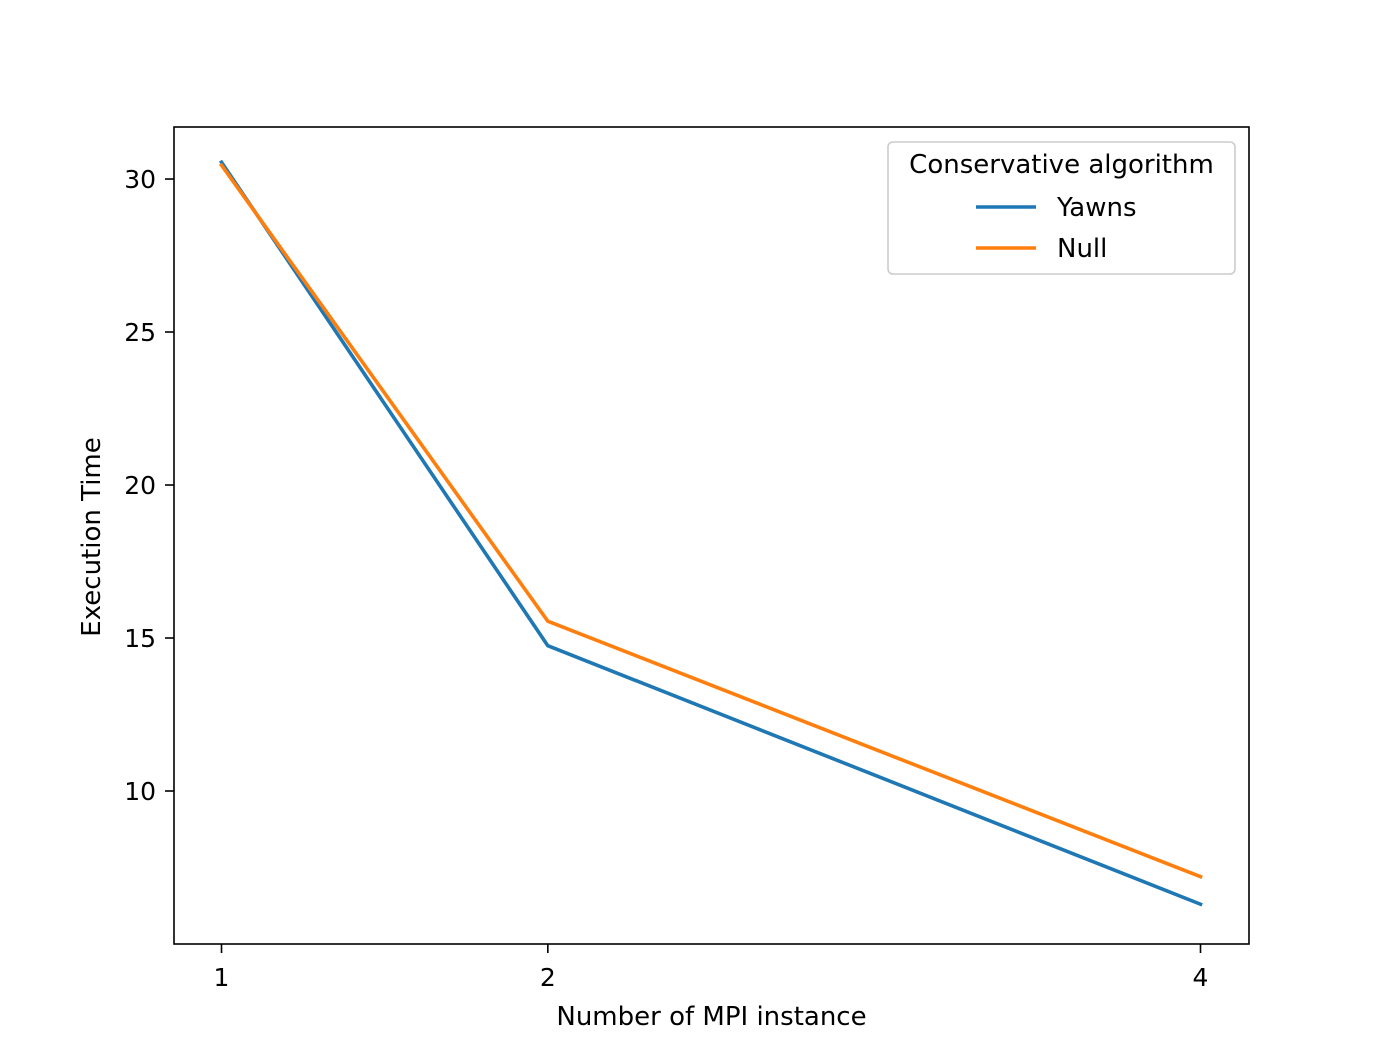  Describe the element at coordinates (140, 485) in the screenshot. I see `y-tick-label: 20` at that location.